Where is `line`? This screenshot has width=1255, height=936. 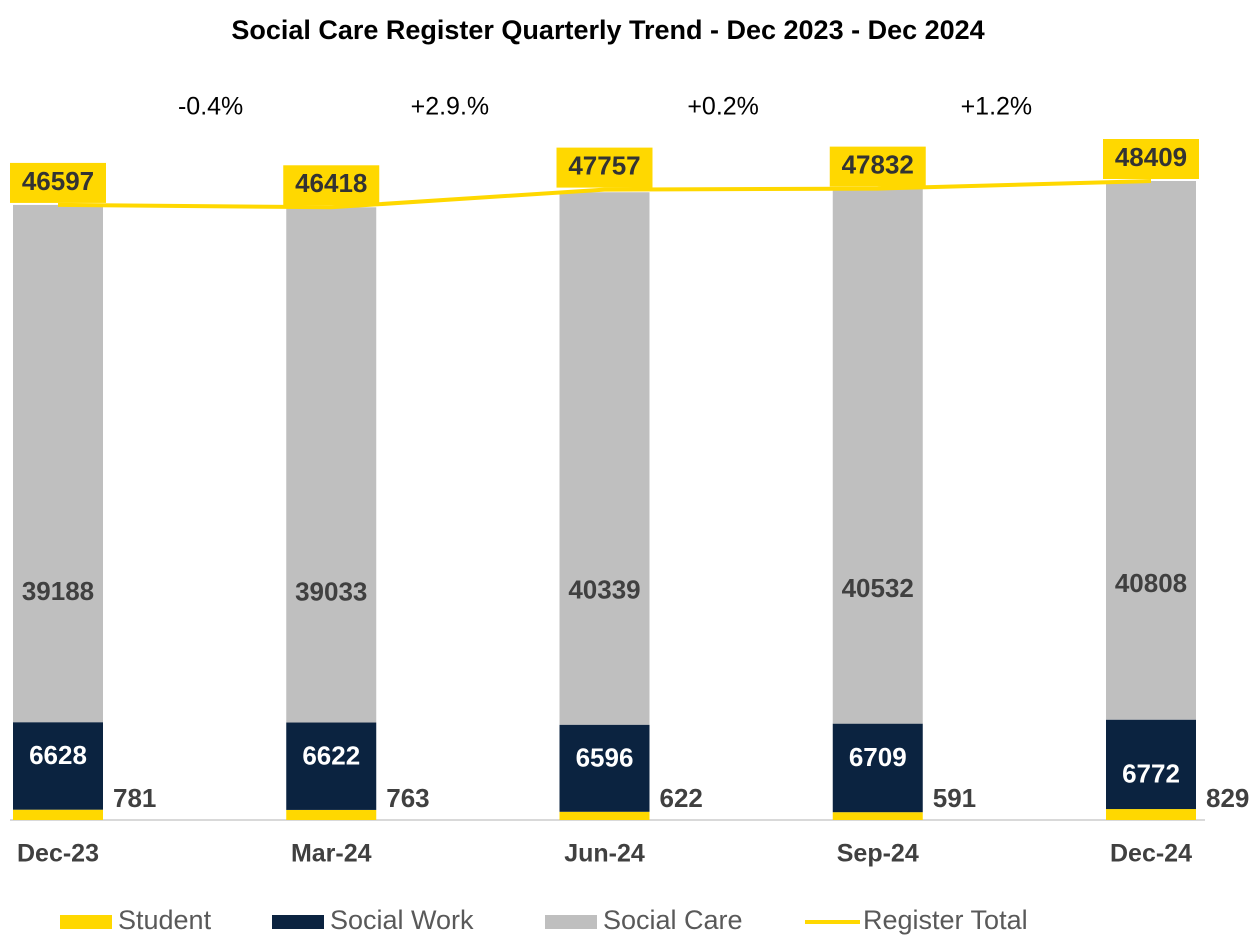 line is located at coordinates (604, 194).